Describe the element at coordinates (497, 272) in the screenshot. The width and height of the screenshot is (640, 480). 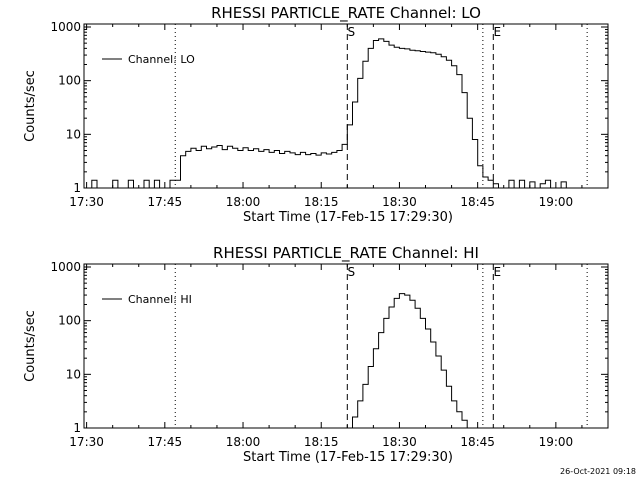
I see `panel-2-marker-e-label: E` at that location.